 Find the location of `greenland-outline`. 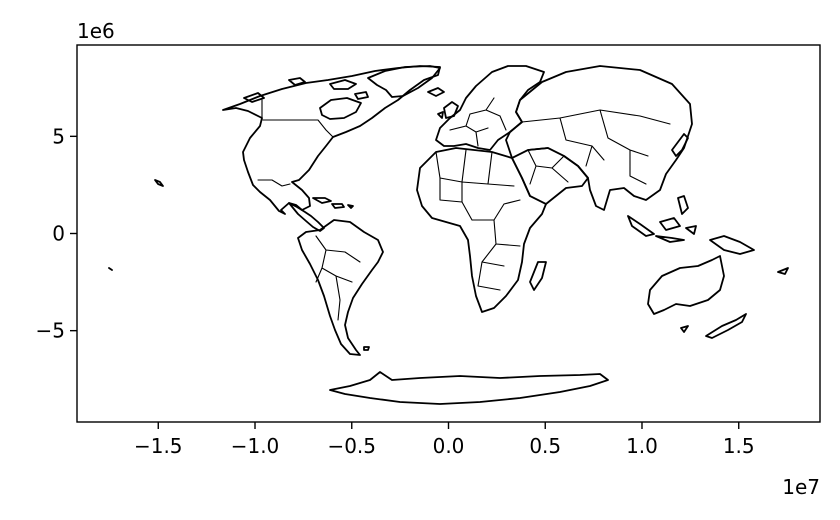

greenland-outline is located at coordinates (404, 81).